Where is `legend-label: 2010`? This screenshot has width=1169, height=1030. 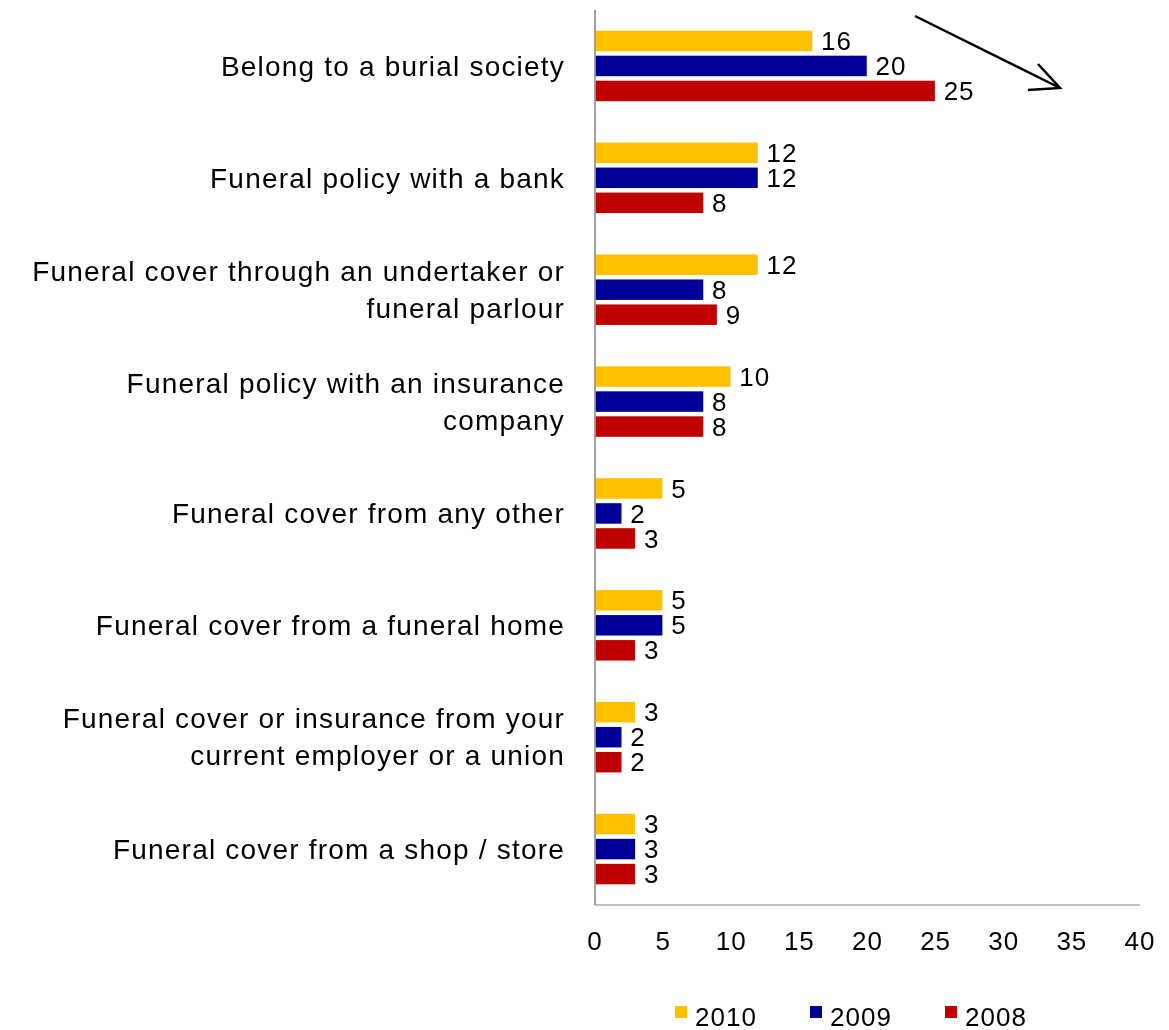
legend-label: 2010 is located at coordinates (726, 1016).